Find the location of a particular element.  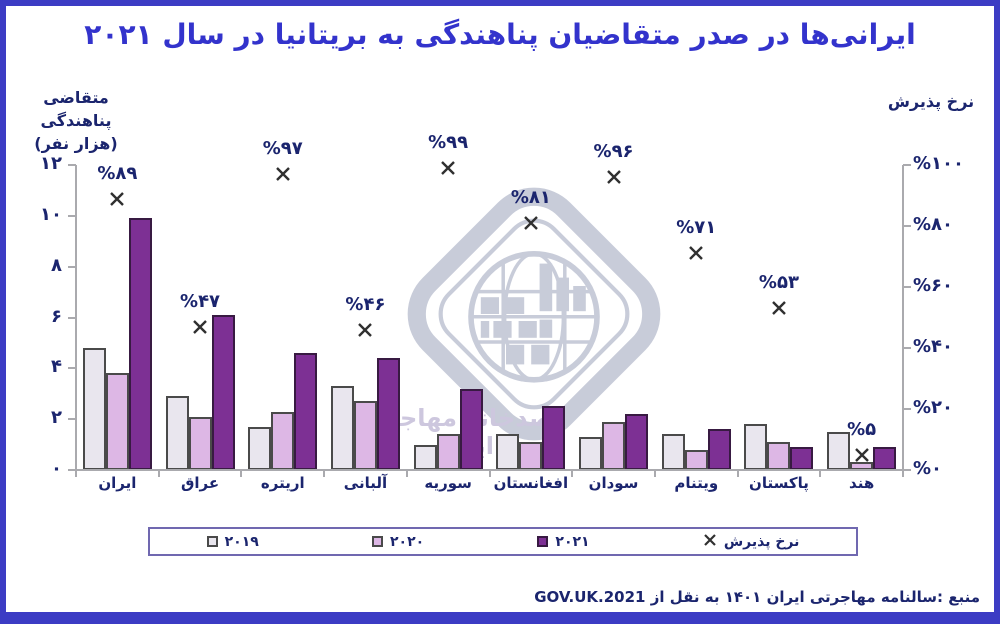

y-axis-right-tick-label: %۸۰ is located at coordinates (933, 224).